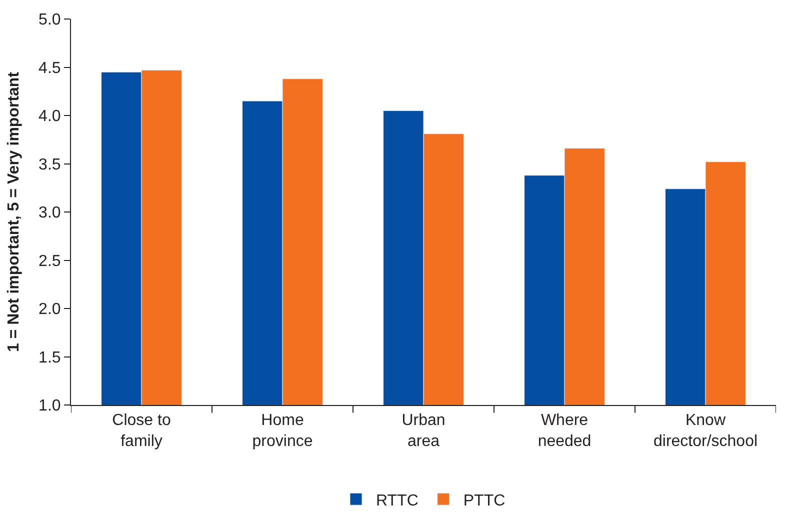 The width and height of the screenshot is (796, 528). I want to click on legend-label: RTTC, so click(397, 501).